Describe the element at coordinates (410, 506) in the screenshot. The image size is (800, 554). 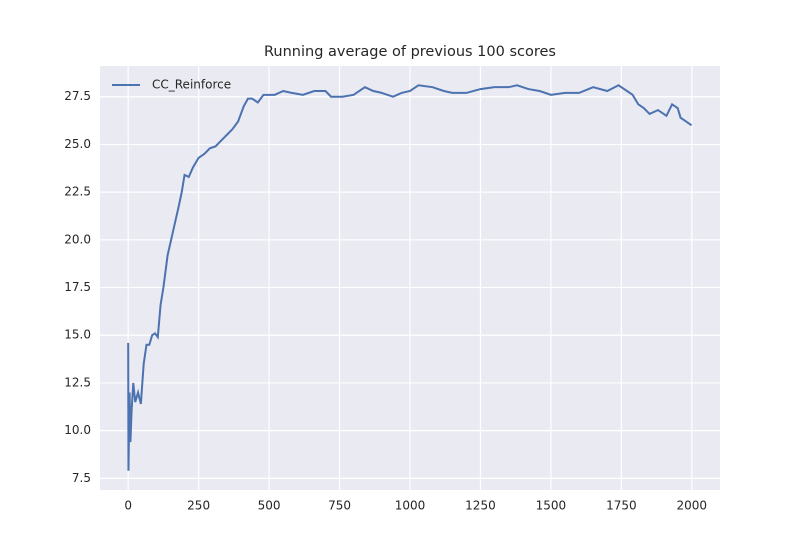
I see `x-tick-label: 1000` at that location.